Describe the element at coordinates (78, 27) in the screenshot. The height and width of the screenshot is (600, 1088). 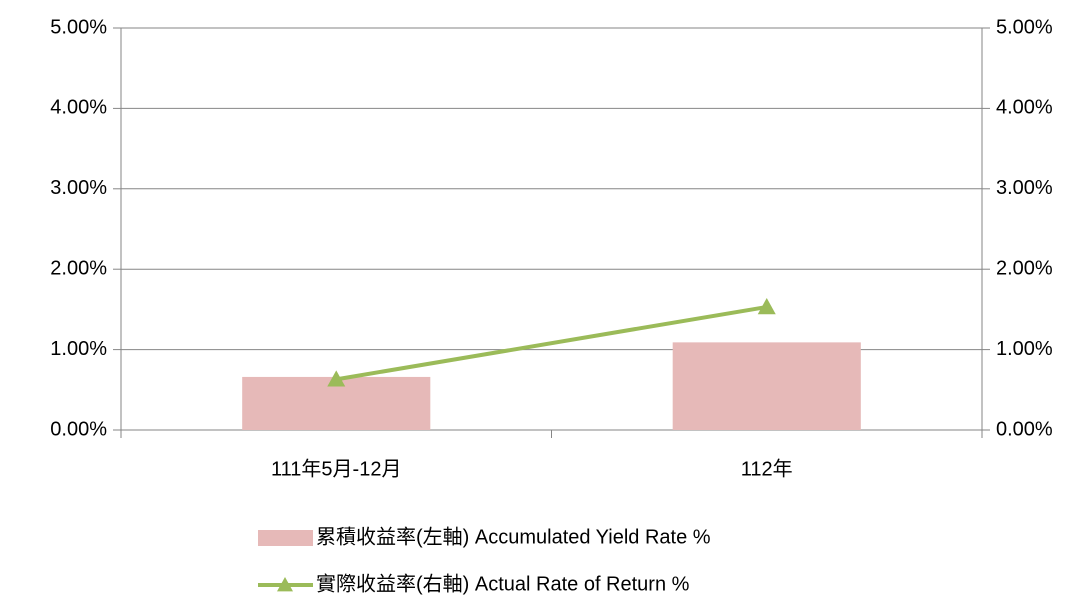
I see `y-tick-label: 5.00%` at that location.